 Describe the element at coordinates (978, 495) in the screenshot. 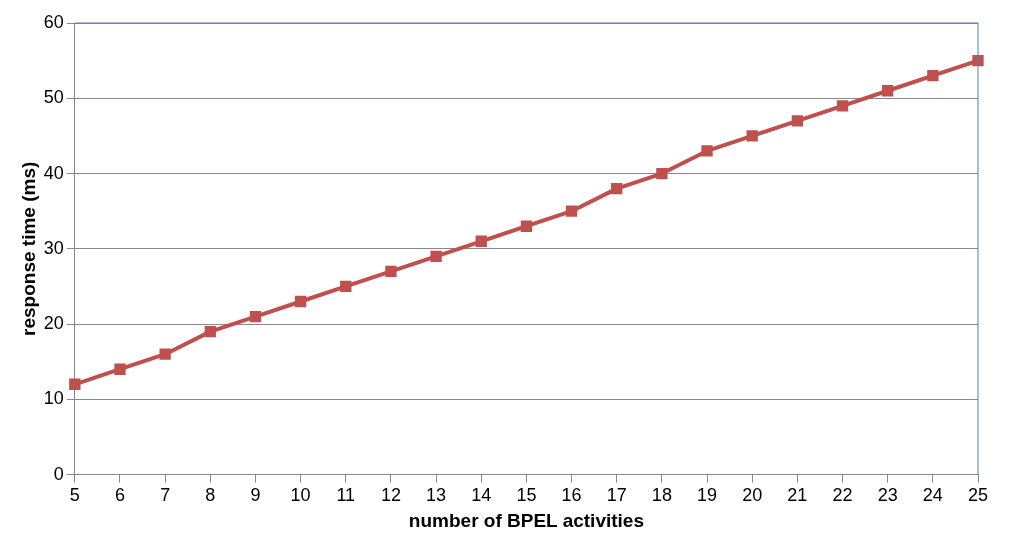

I see `x-tick-label: 25` at that location.